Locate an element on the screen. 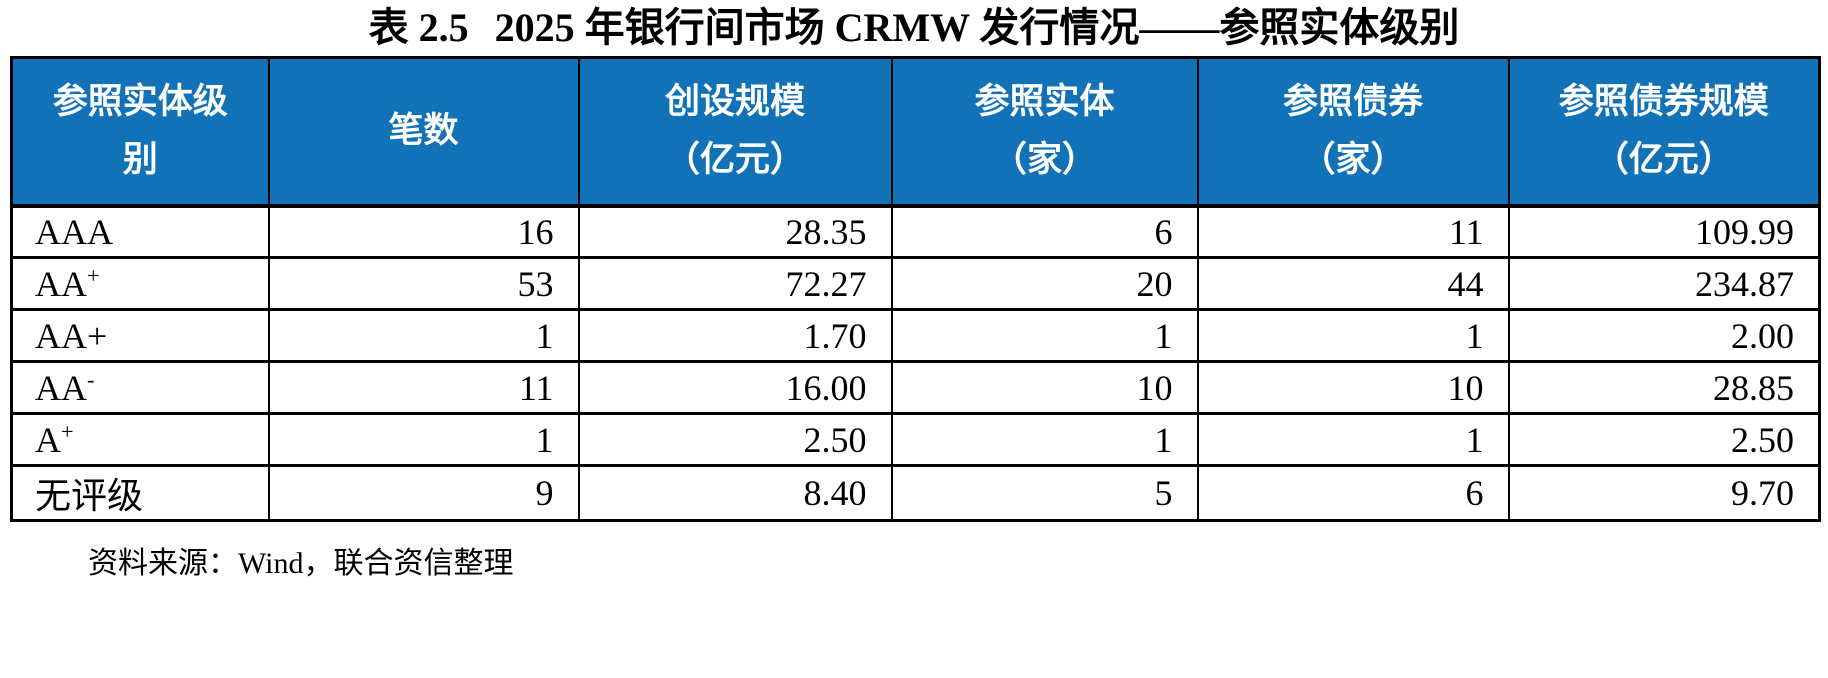 The image size is (1828, 678). col-header-issuance-scale: 创设规模 （亿元） is located at coordinates (735, 132).